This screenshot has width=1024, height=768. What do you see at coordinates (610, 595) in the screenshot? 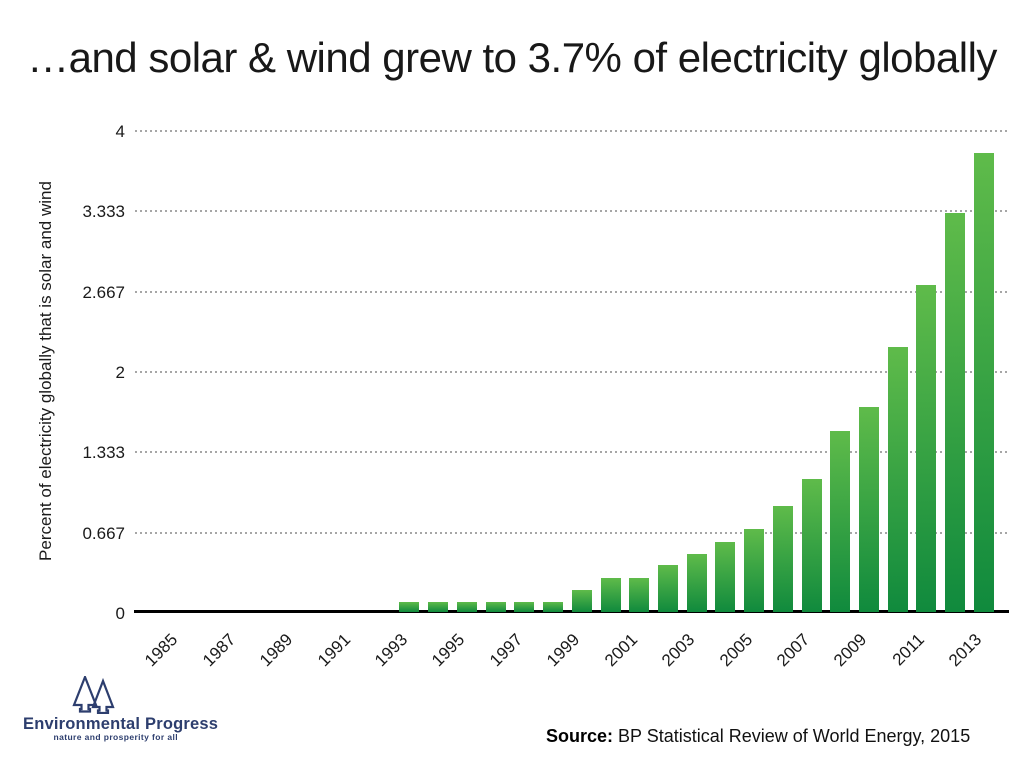
I see `bar-2001` at bounding box center [610, 595].